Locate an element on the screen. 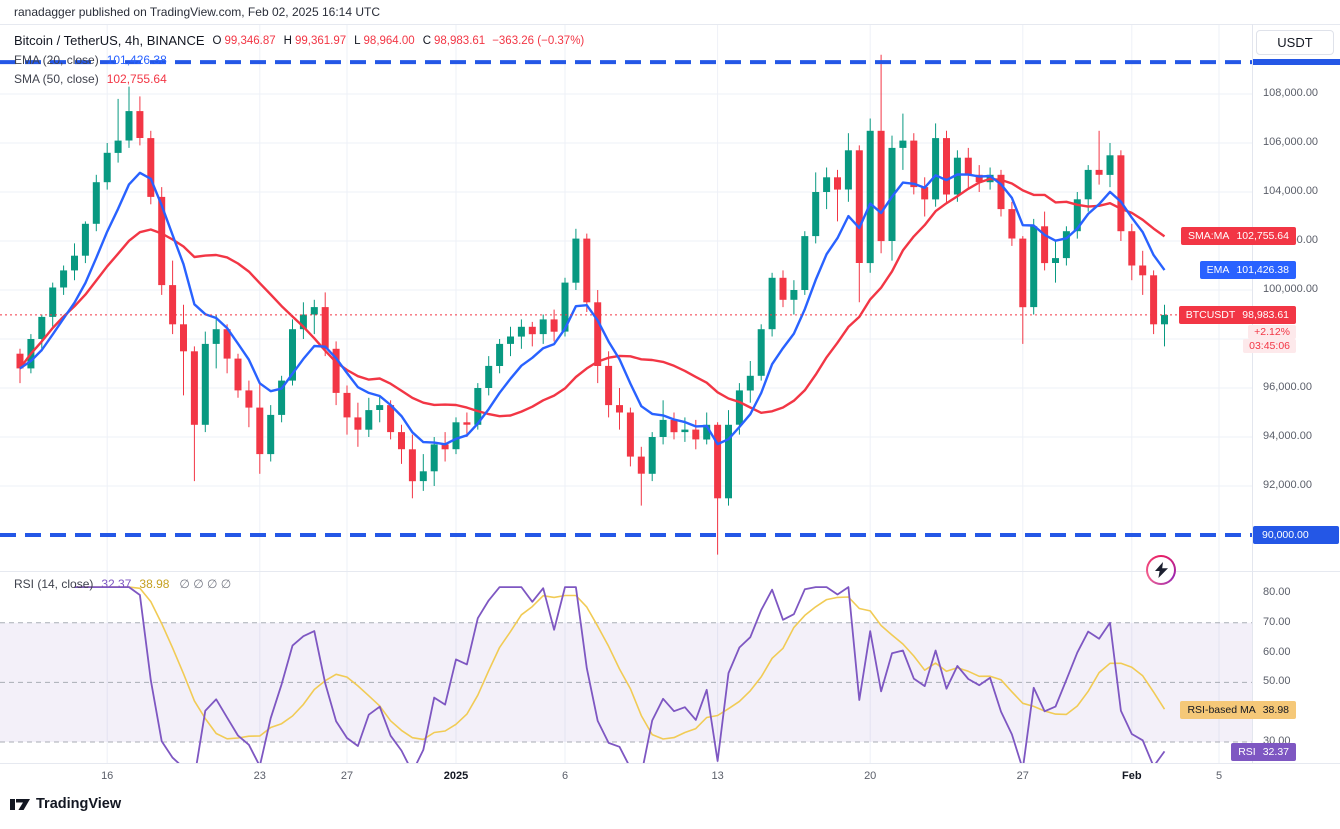 The width and height of the screenshot is (1340, 829). price-axis-label: 106,000.00 is located at coordinates (1291, 142).